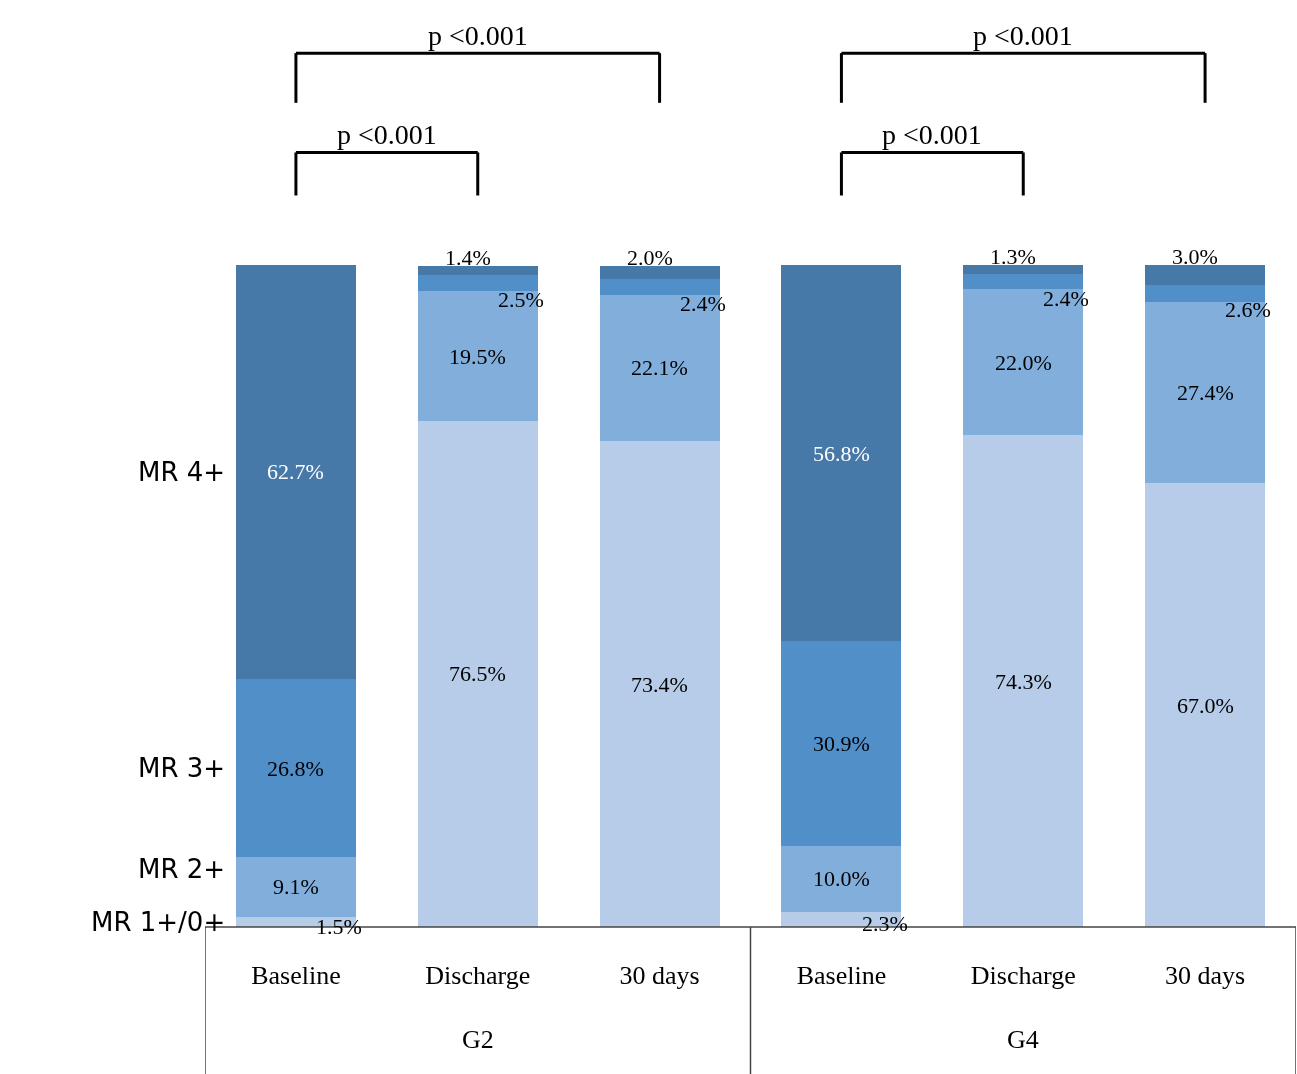  Describe the element at coordinates (182, 472) in the screenshot. I see `series-label: MR 4+` at that location.